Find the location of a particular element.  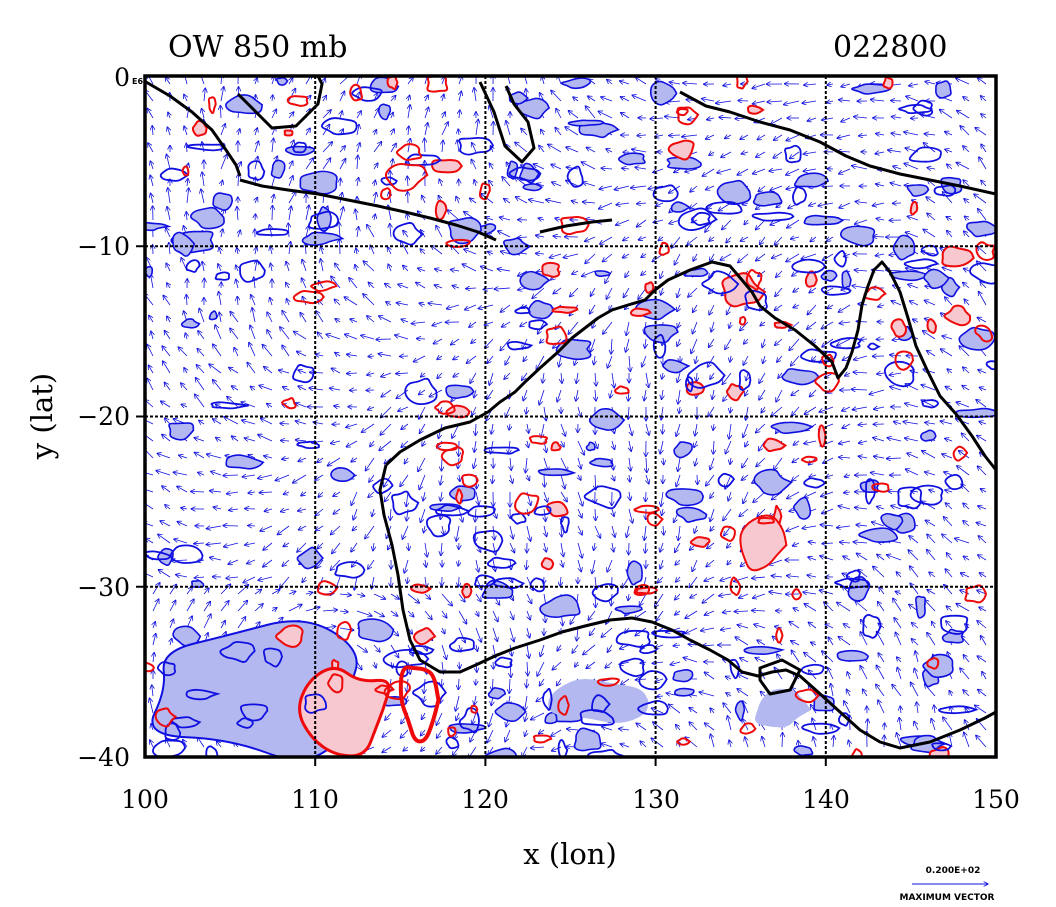

reference-vector-caption: MAXIMUM VECTOR is located at coordinates (946, 898).